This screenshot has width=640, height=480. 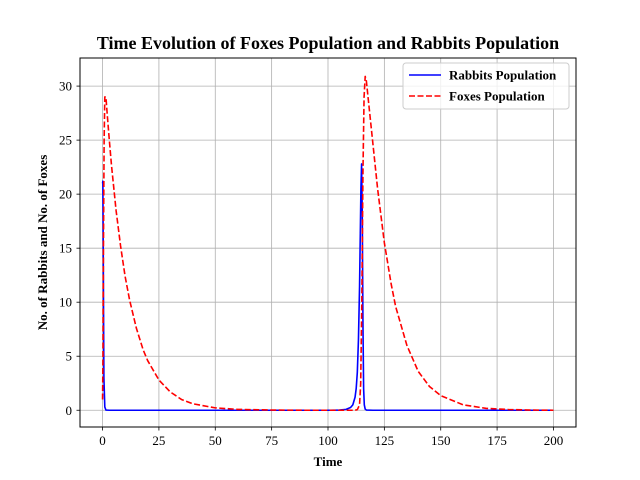 What do you see at coordinates (69, 410) in the screenshot?
I see `y-tick-label: 0` at bounding box center [69, 410].